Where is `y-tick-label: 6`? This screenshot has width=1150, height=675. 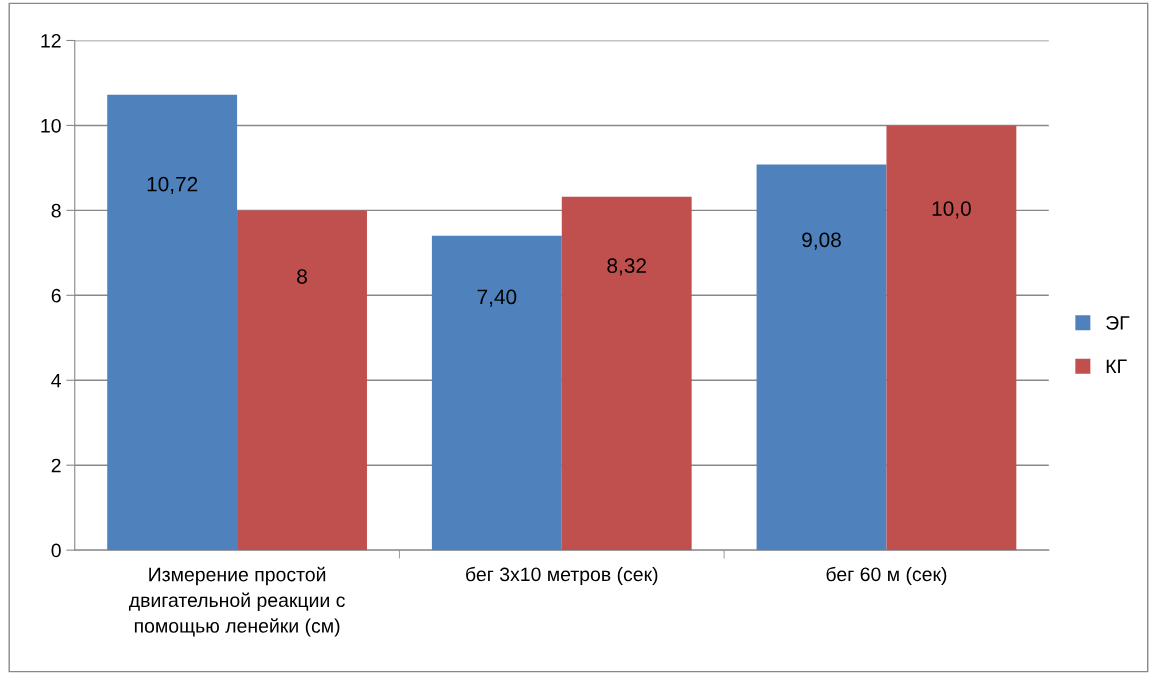 y-tick-label: 6 is located at coordinates (56, 295).